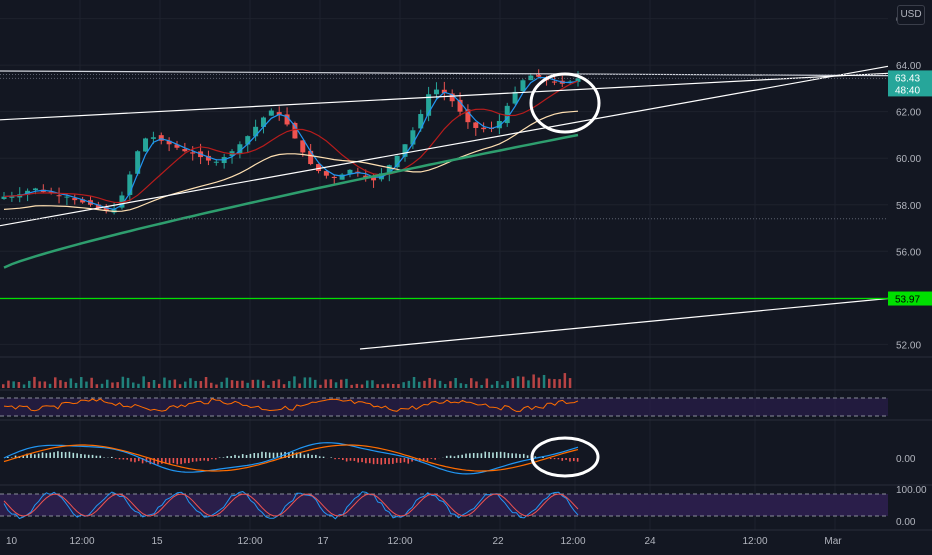 Image resolution: width=932 pixels, height=555 pixels. I want to click on time-tick-label: 10, so click(12, 541).